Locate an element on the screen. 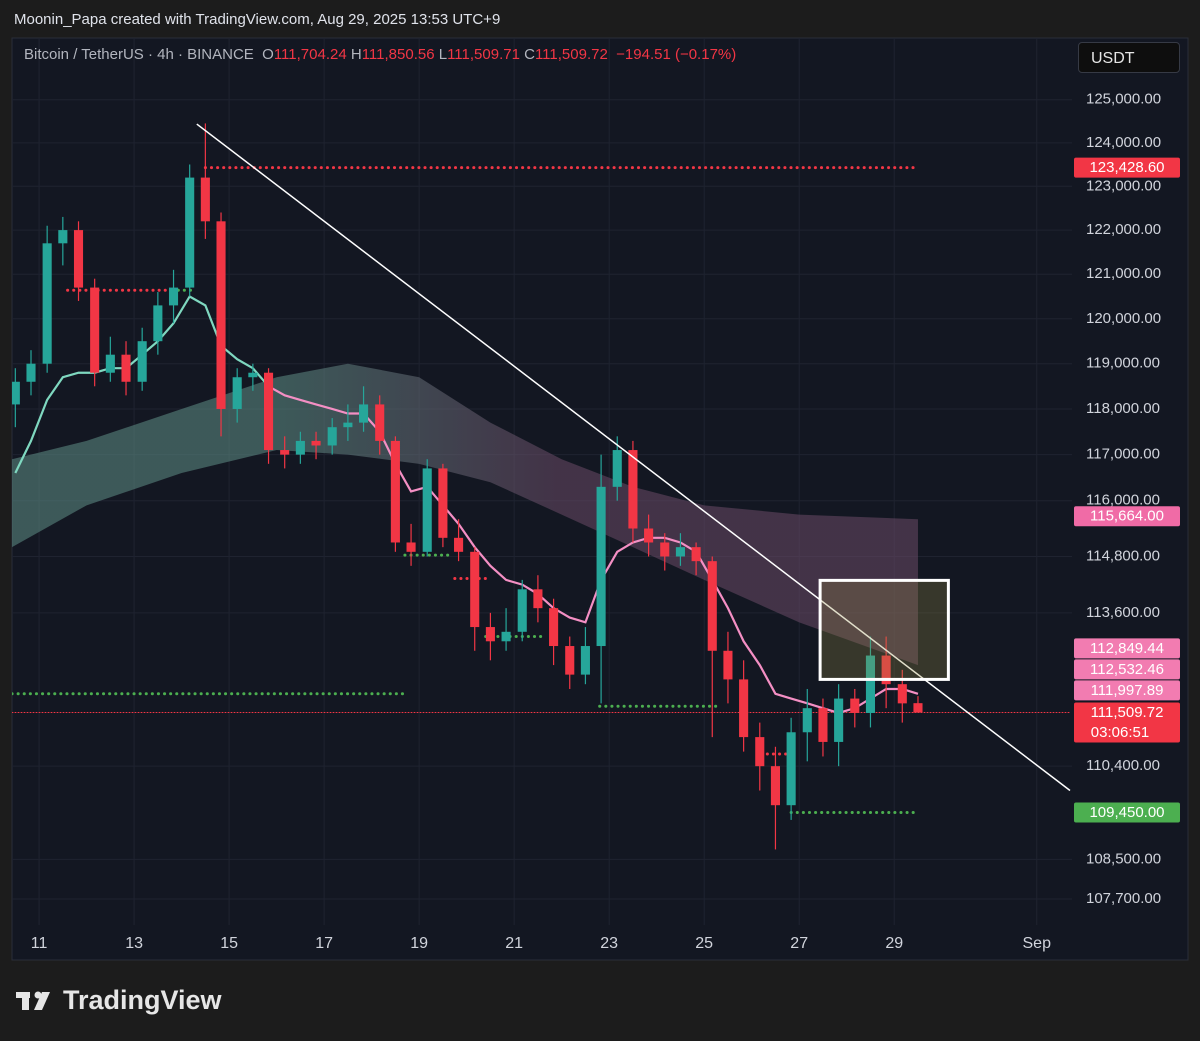 Image resolution: width=1200 pixels, height=1041 pixels. currency-button: USDT is located at coordinates (1129, 57).